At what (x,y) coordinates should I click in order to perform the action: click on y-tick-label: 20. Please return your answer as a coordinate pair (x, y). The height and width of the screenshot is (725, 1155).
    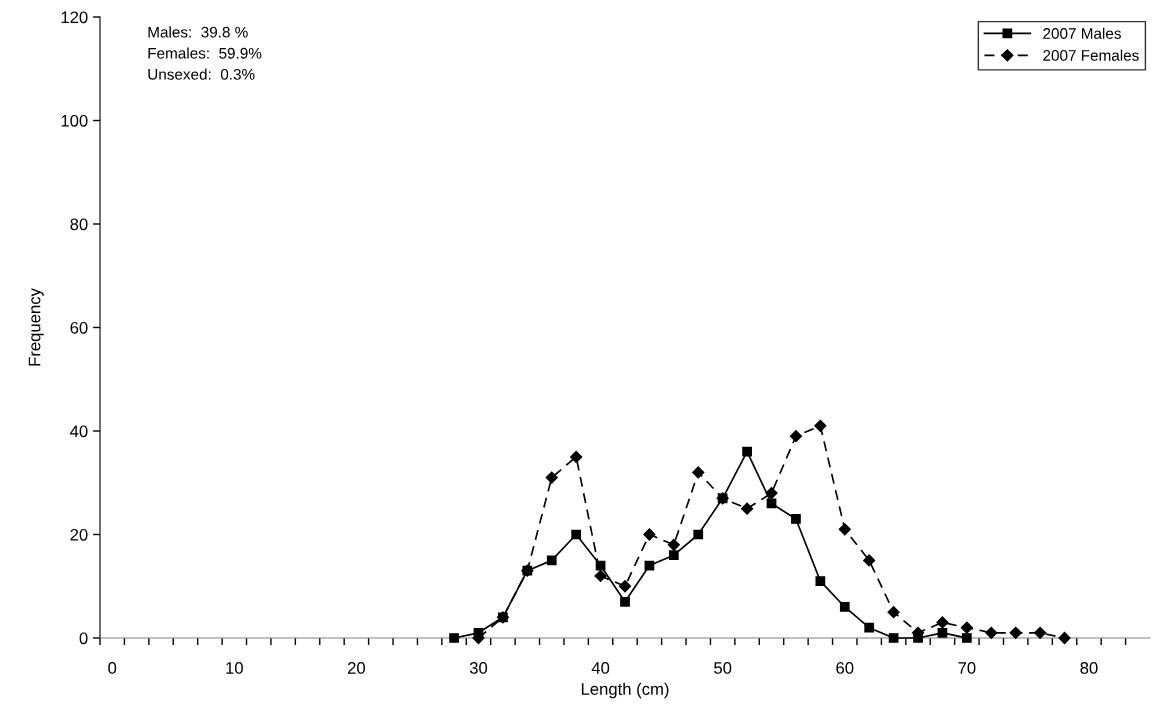
    Looking at the image, I should click on (79, 534).